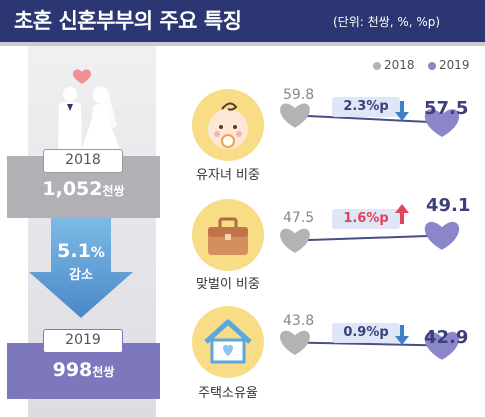  I want to click on row-label-children: 유자녀 비중, so click(228, 175).